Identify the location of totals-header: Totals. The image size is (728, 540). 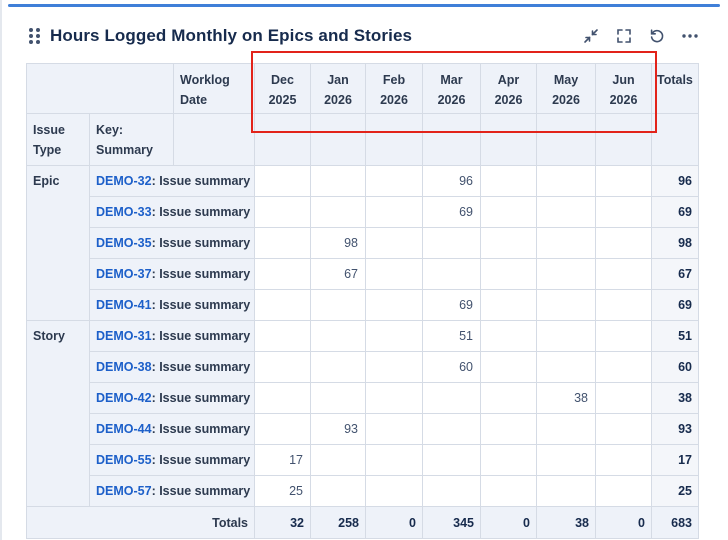
(675, 88).